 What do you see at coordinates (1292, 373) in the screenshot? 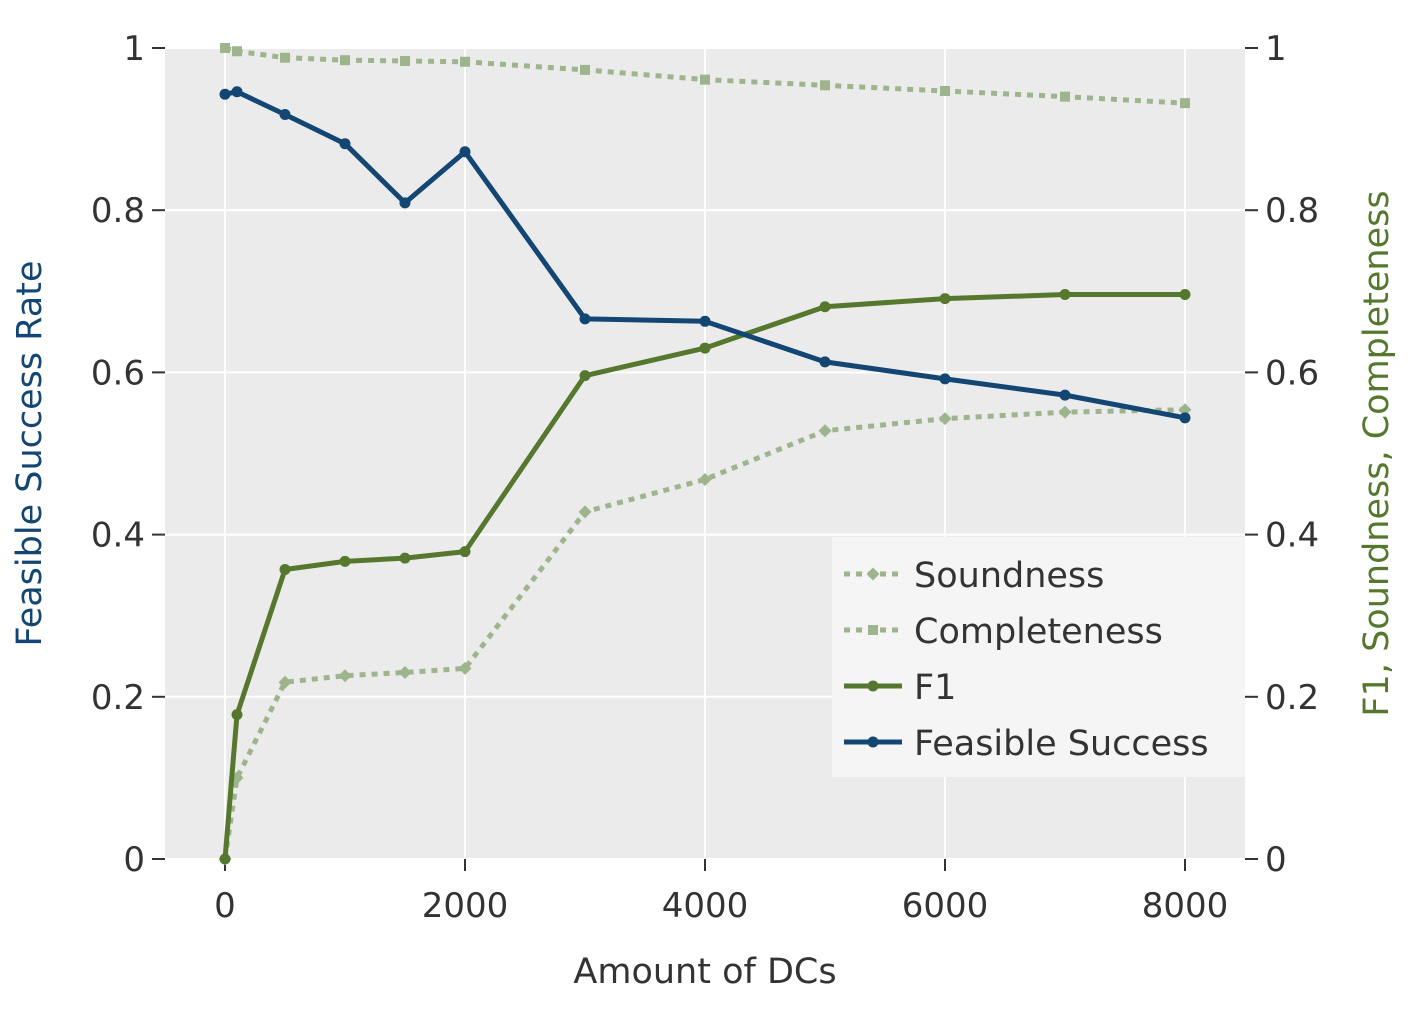
I see `right-y-tick-label: 0.6` at bounding box center [1292, 373].